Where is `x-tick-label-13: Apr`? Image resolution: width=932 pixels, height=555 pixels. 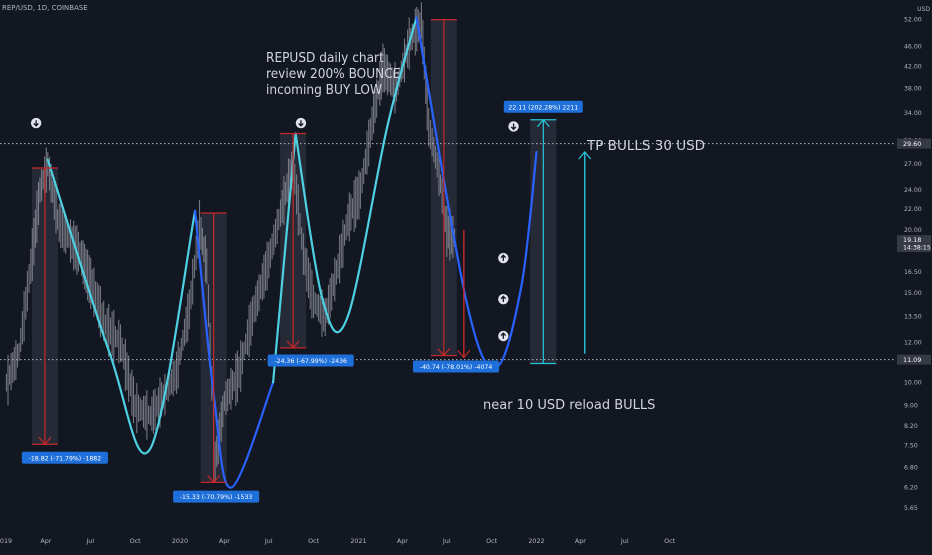 x-tick-label-13: Apr is located at coordinates (580, 541).